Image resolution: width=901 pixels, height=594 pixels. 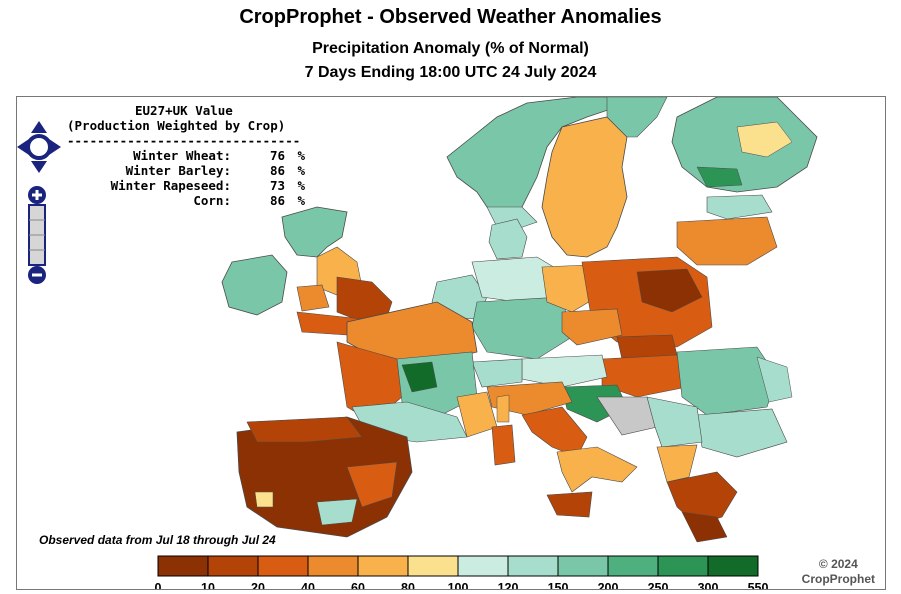 I want to click on region-czechia, so click(x=592, y=327).